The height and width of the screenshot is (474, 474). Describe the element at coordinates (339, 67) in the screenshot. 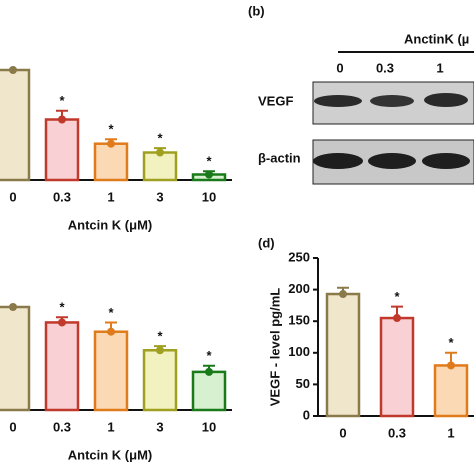

I see `lane-label: 0` at that location.